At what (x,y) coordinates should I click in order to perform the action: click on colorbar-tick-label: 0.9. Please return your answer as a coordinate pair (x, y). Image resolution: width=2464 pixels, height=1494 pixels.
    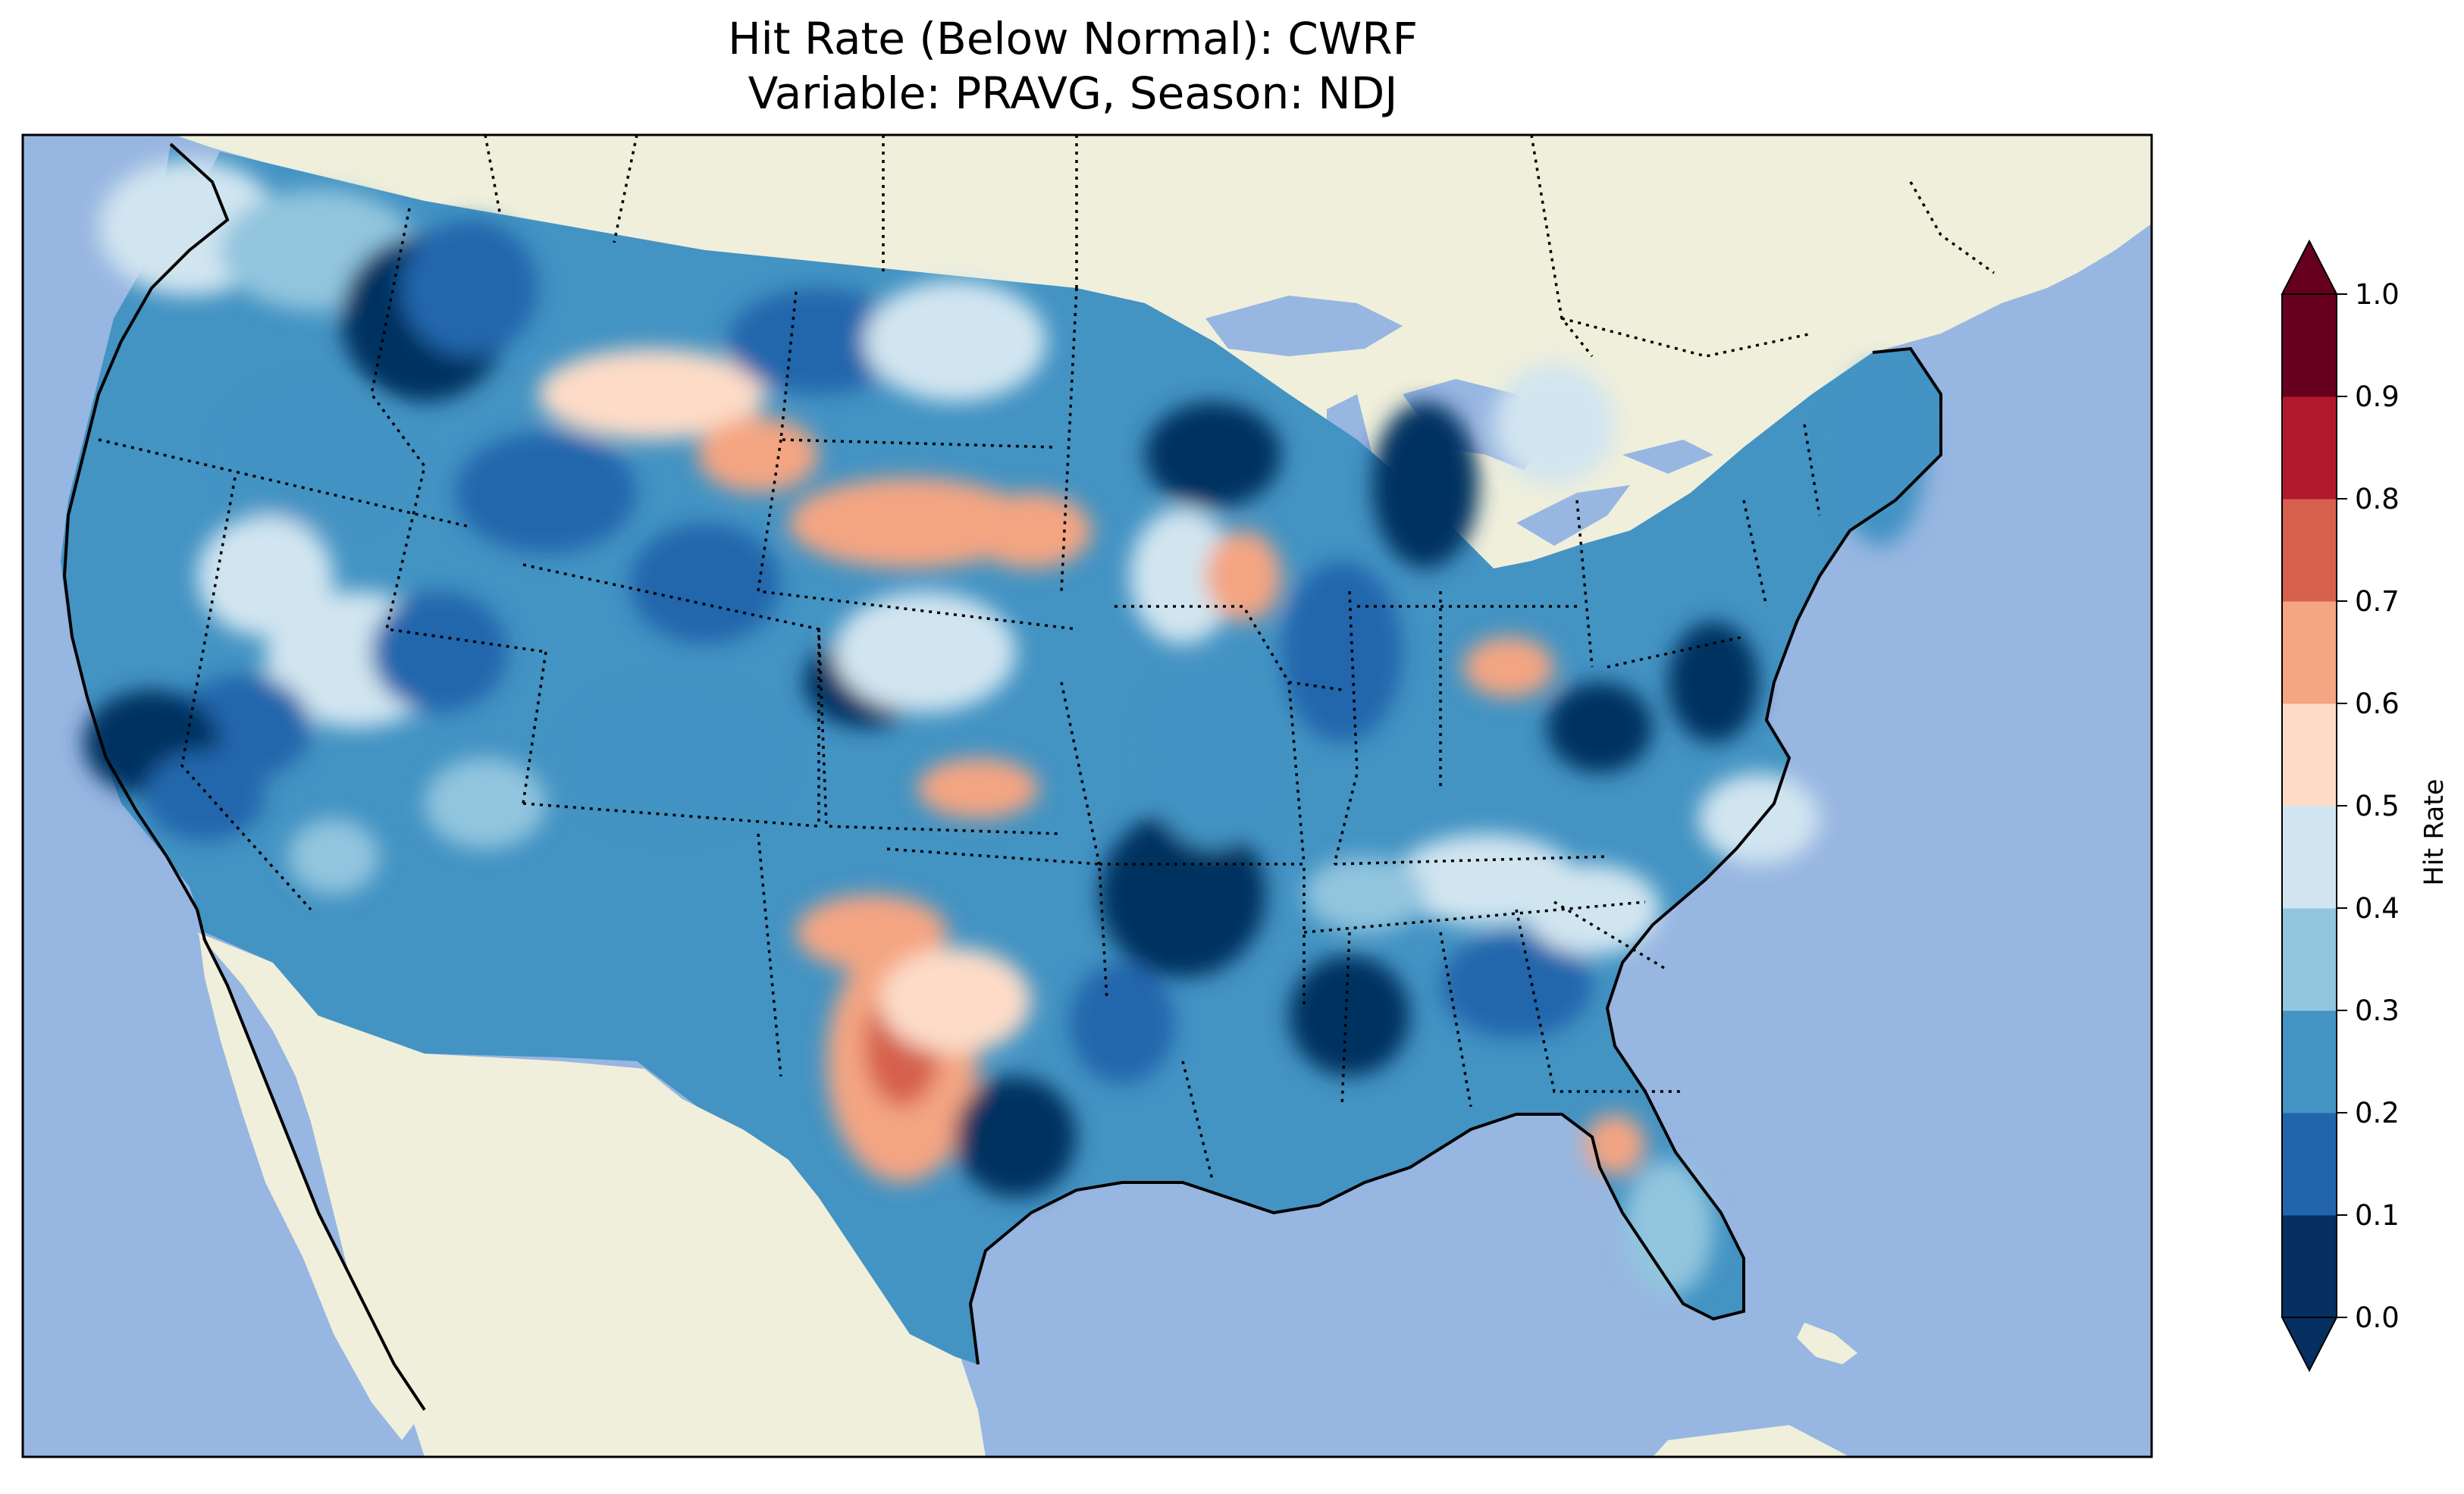
    Looking at the image, I should click on (2377, 397).